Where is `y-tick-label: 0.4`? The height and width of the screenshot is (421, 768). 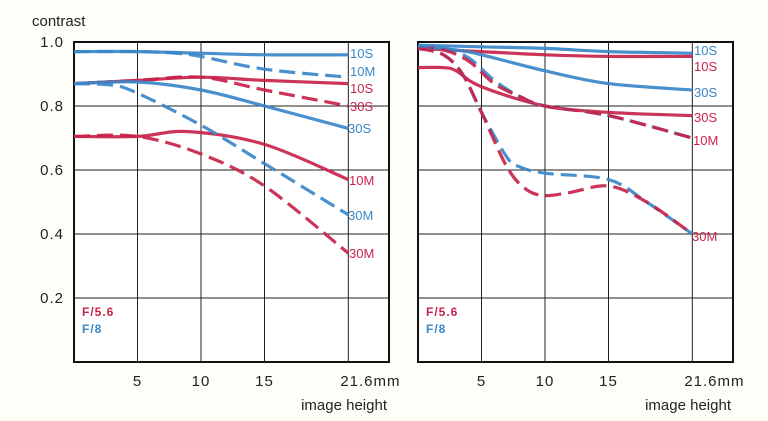
y-tick-label: 0.4 is located at coordinates (52, 234).